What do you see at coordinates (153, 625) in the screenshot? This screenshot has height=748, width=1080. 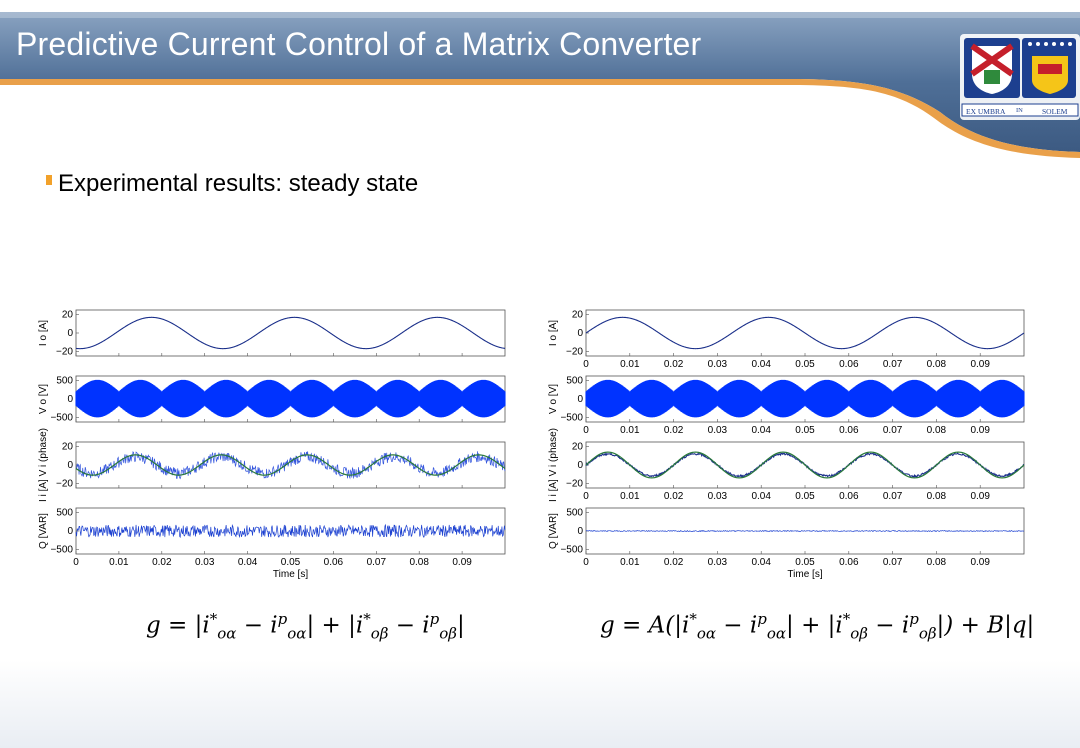 I see `formula-left-lhs: g` at bounding box center [153, 625].